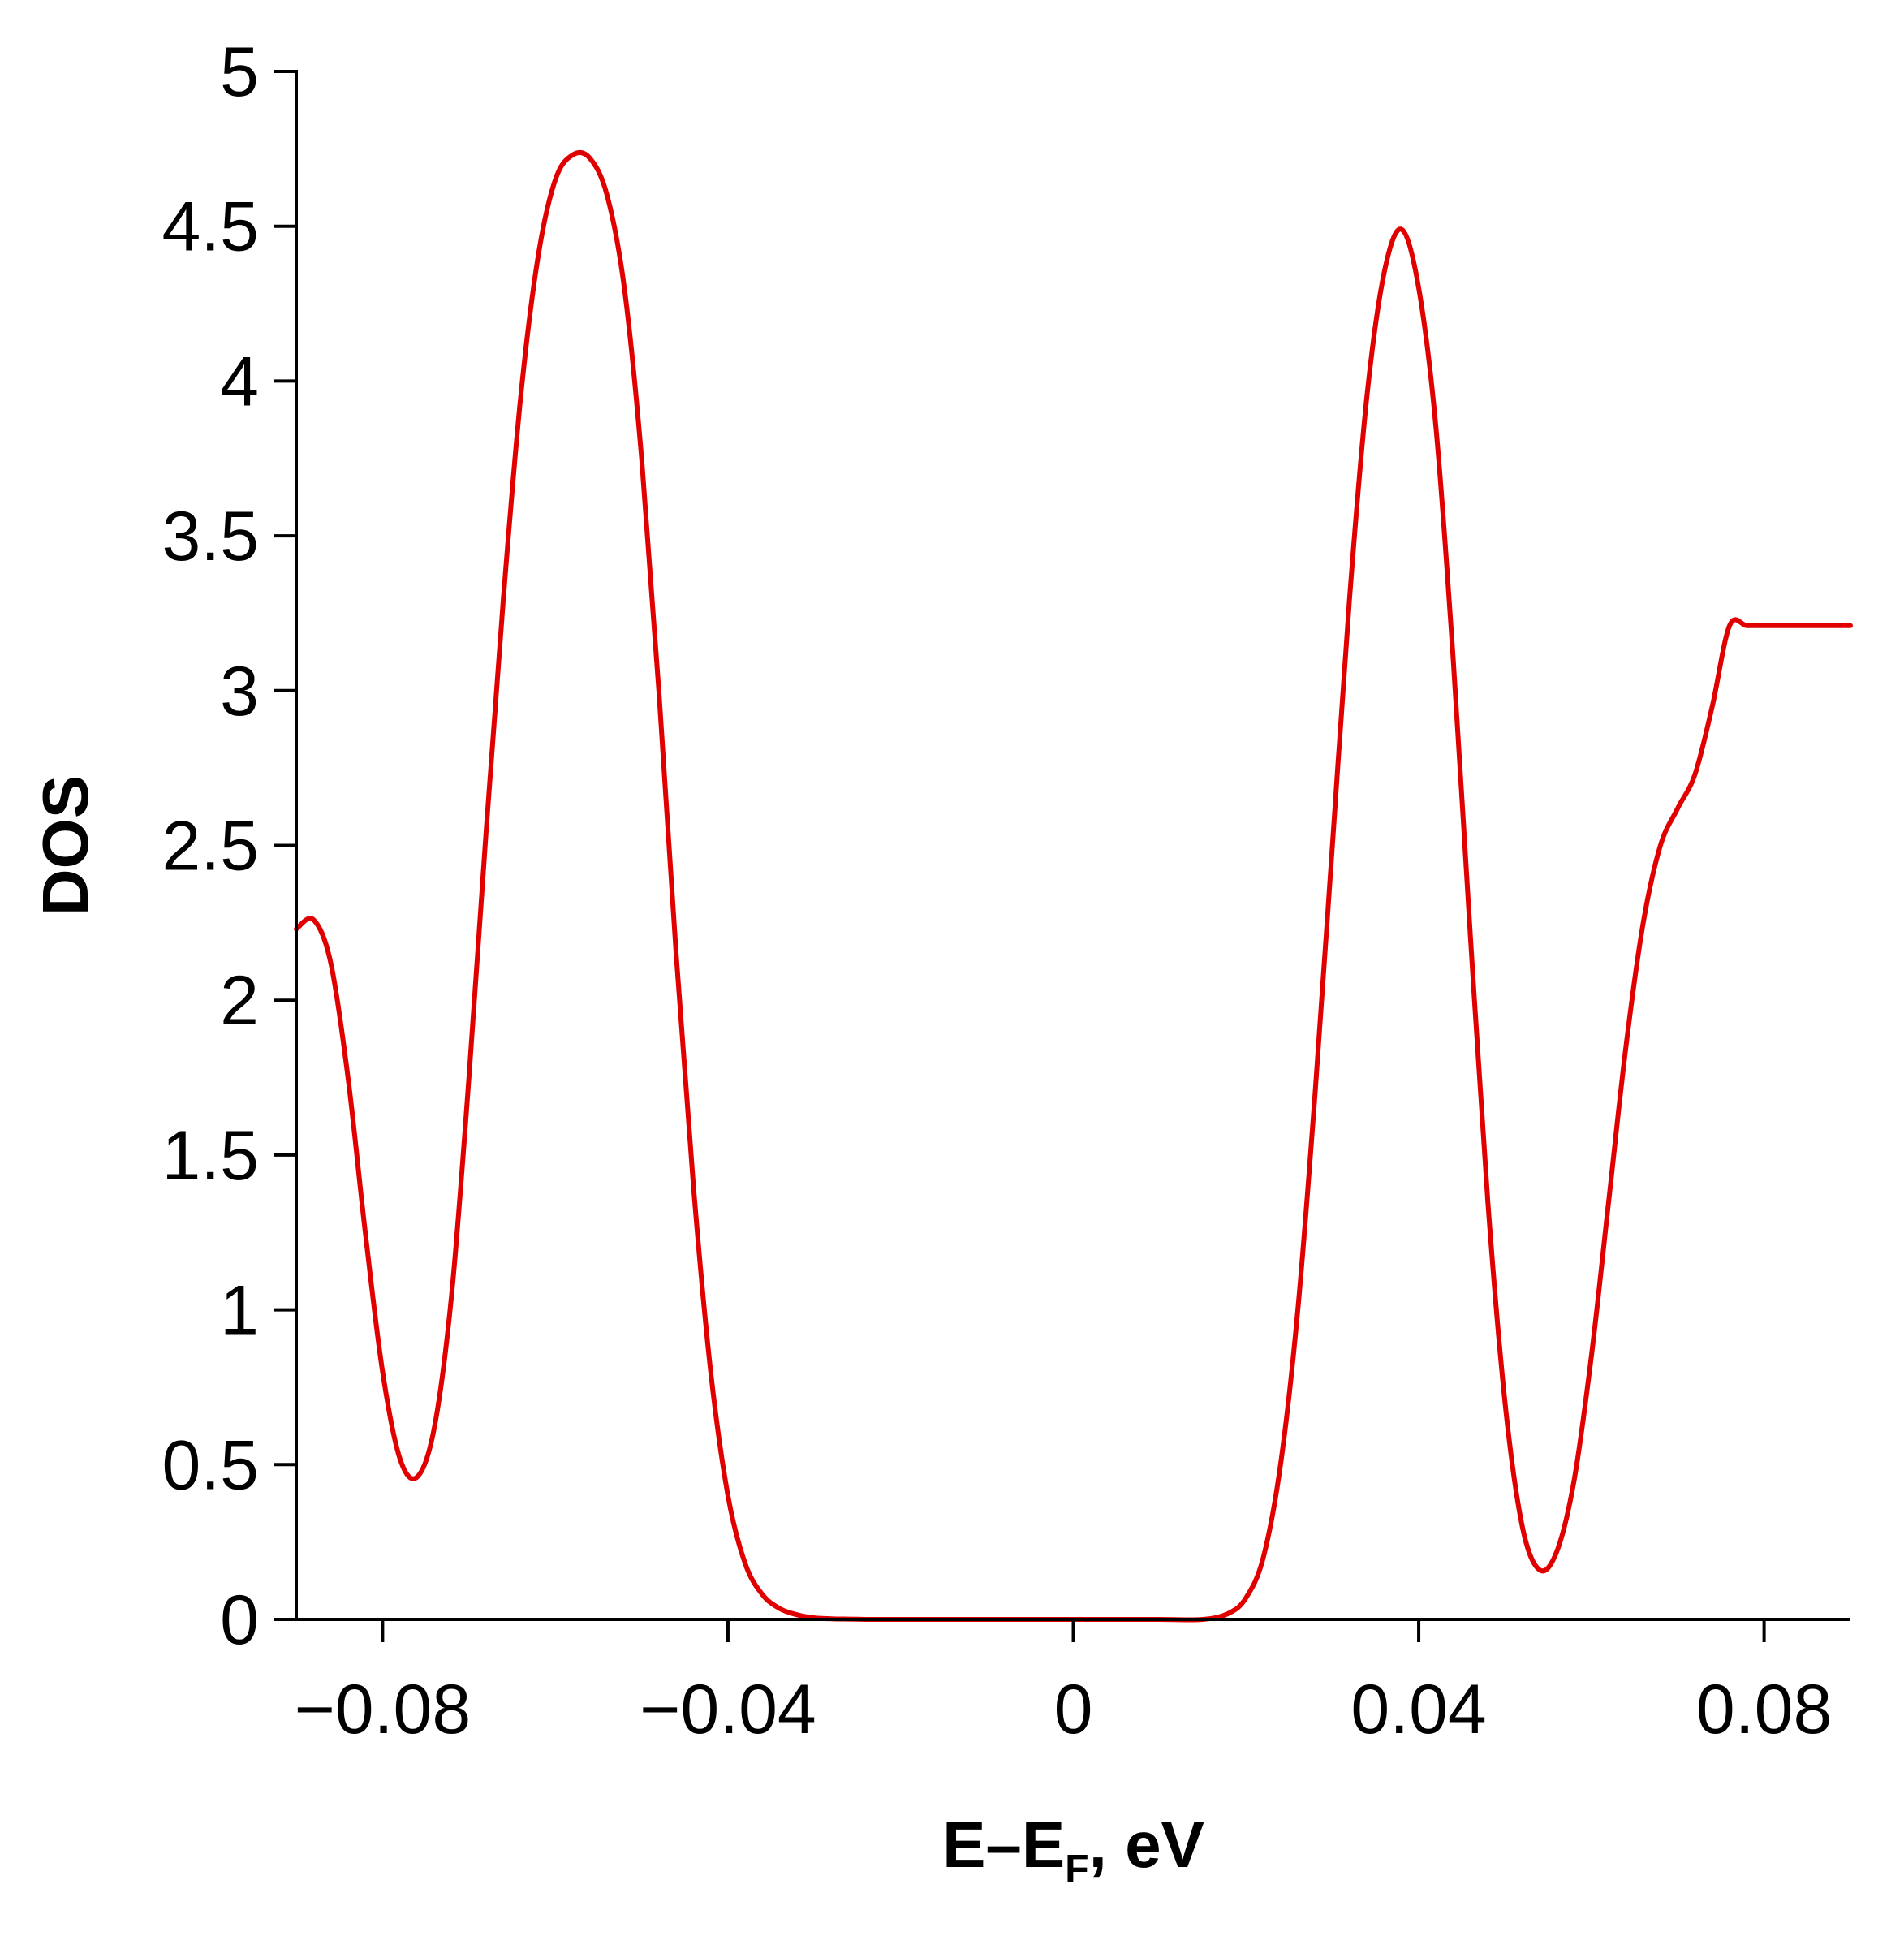 The image size is (1904, 1936). What do you see at coordinates (239, 692) in the screenshot?
I see `y-tick-label: 3` at bounding box center [239, 692].